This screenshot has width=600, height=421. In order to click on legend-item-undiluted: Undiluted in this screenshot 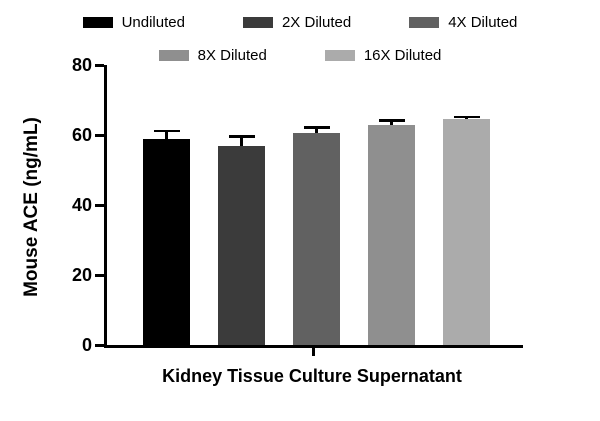, I will do `click(133, 22)`.